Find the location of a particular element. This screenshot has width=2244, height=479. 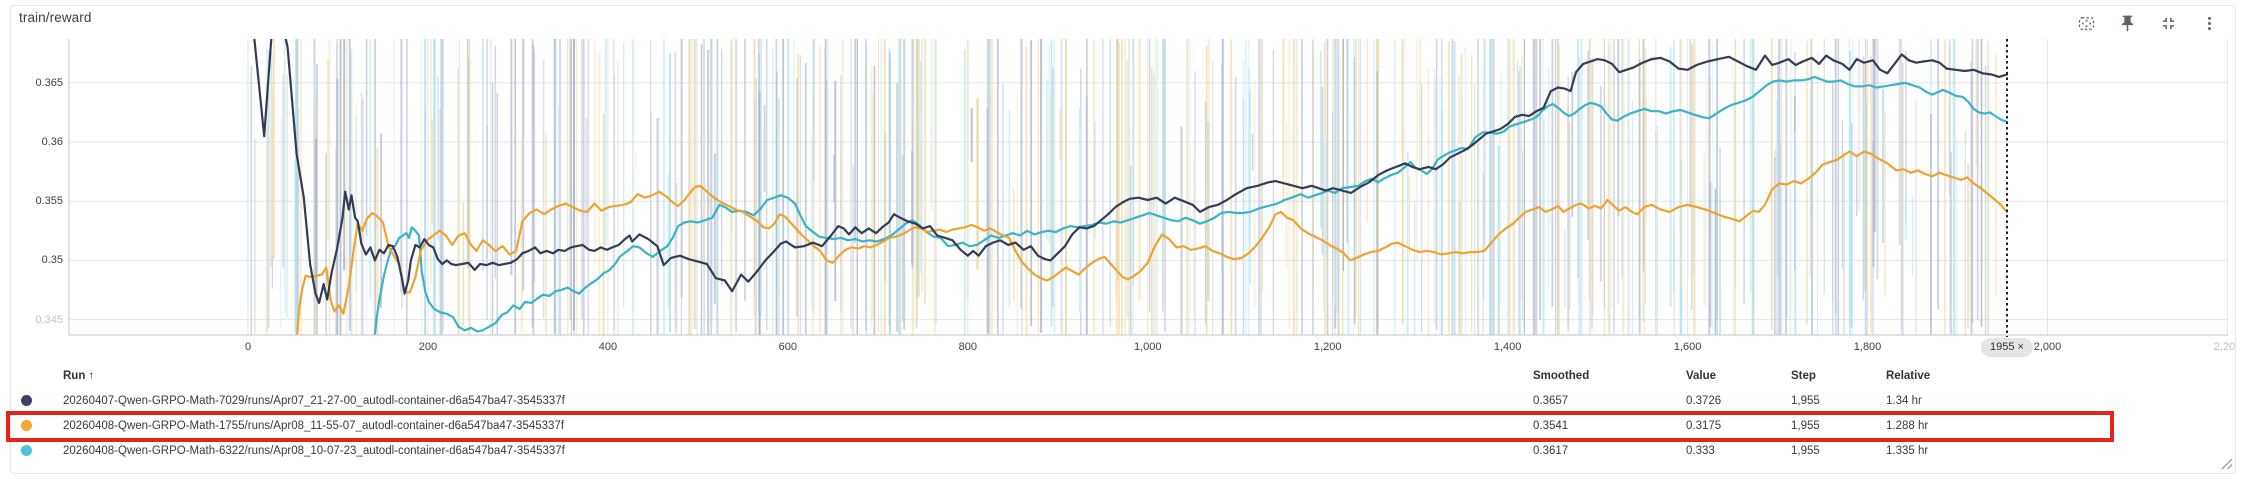

panel-title: train/reward is located at coordinates (55, 17).